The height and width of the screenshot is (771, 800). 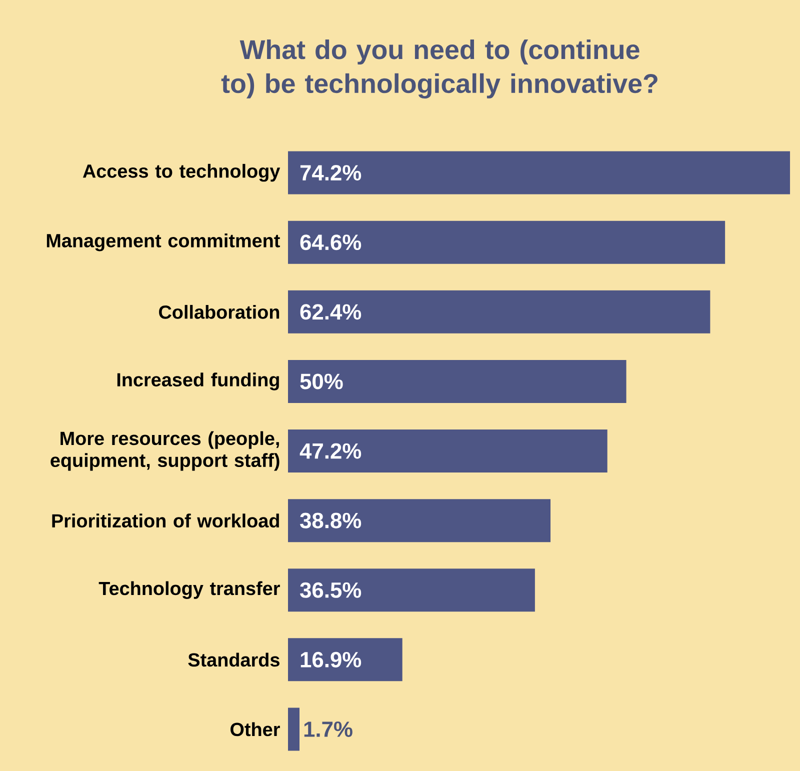 What do you see at coordinates (328, 729) in the screenshot?
I see `data-label: 1.7%` at bounding box center [328, 729].